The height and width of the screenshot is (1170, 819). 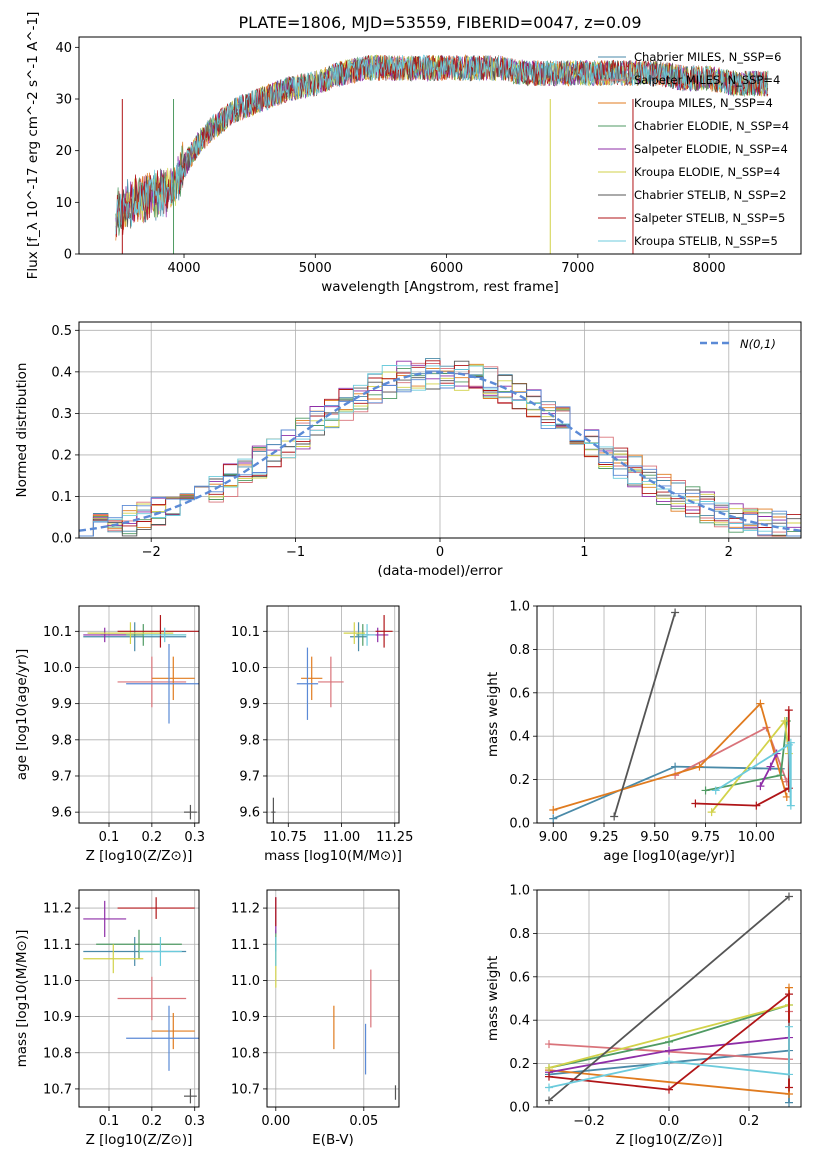 What do you see at coordinates (669, 1121) in the screenshot?
I see `x-tick-label: 0.0` at bounding box center [669, 1121].